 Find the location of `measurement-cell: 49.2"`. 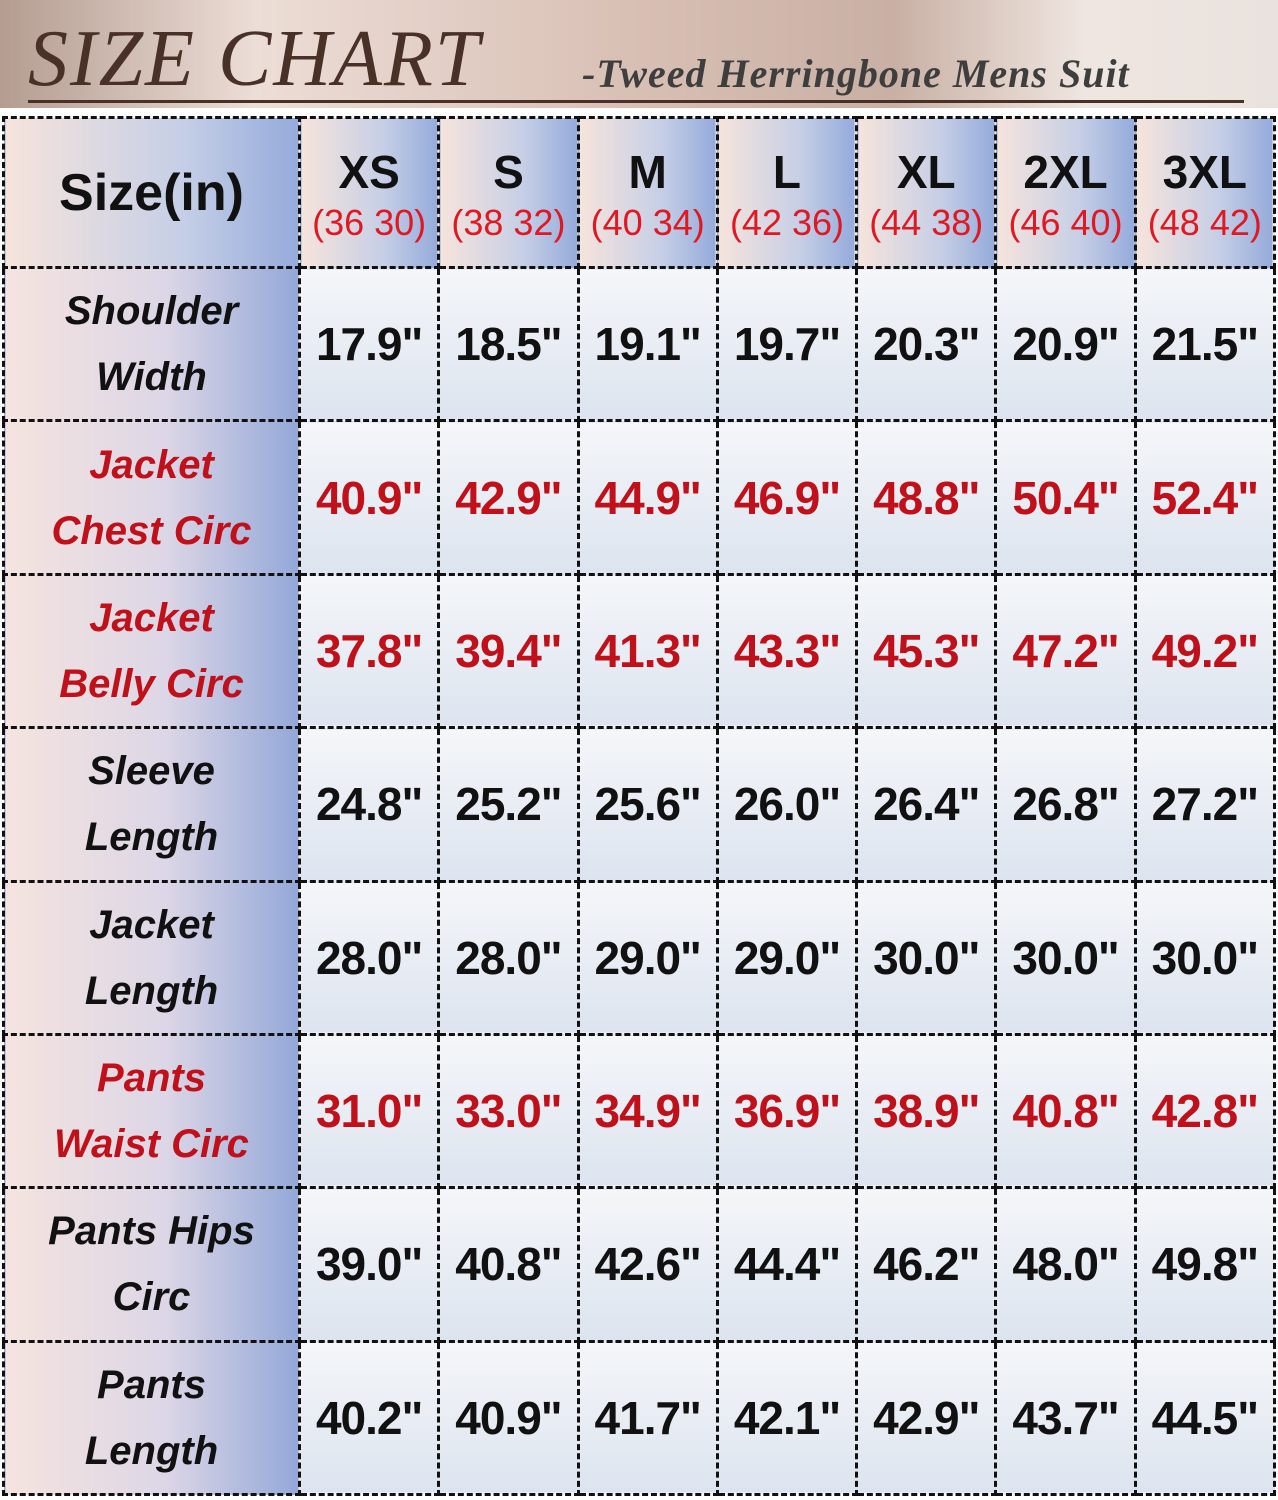

measurement-cell: 49.2" is located at coordinates (1205, 651).